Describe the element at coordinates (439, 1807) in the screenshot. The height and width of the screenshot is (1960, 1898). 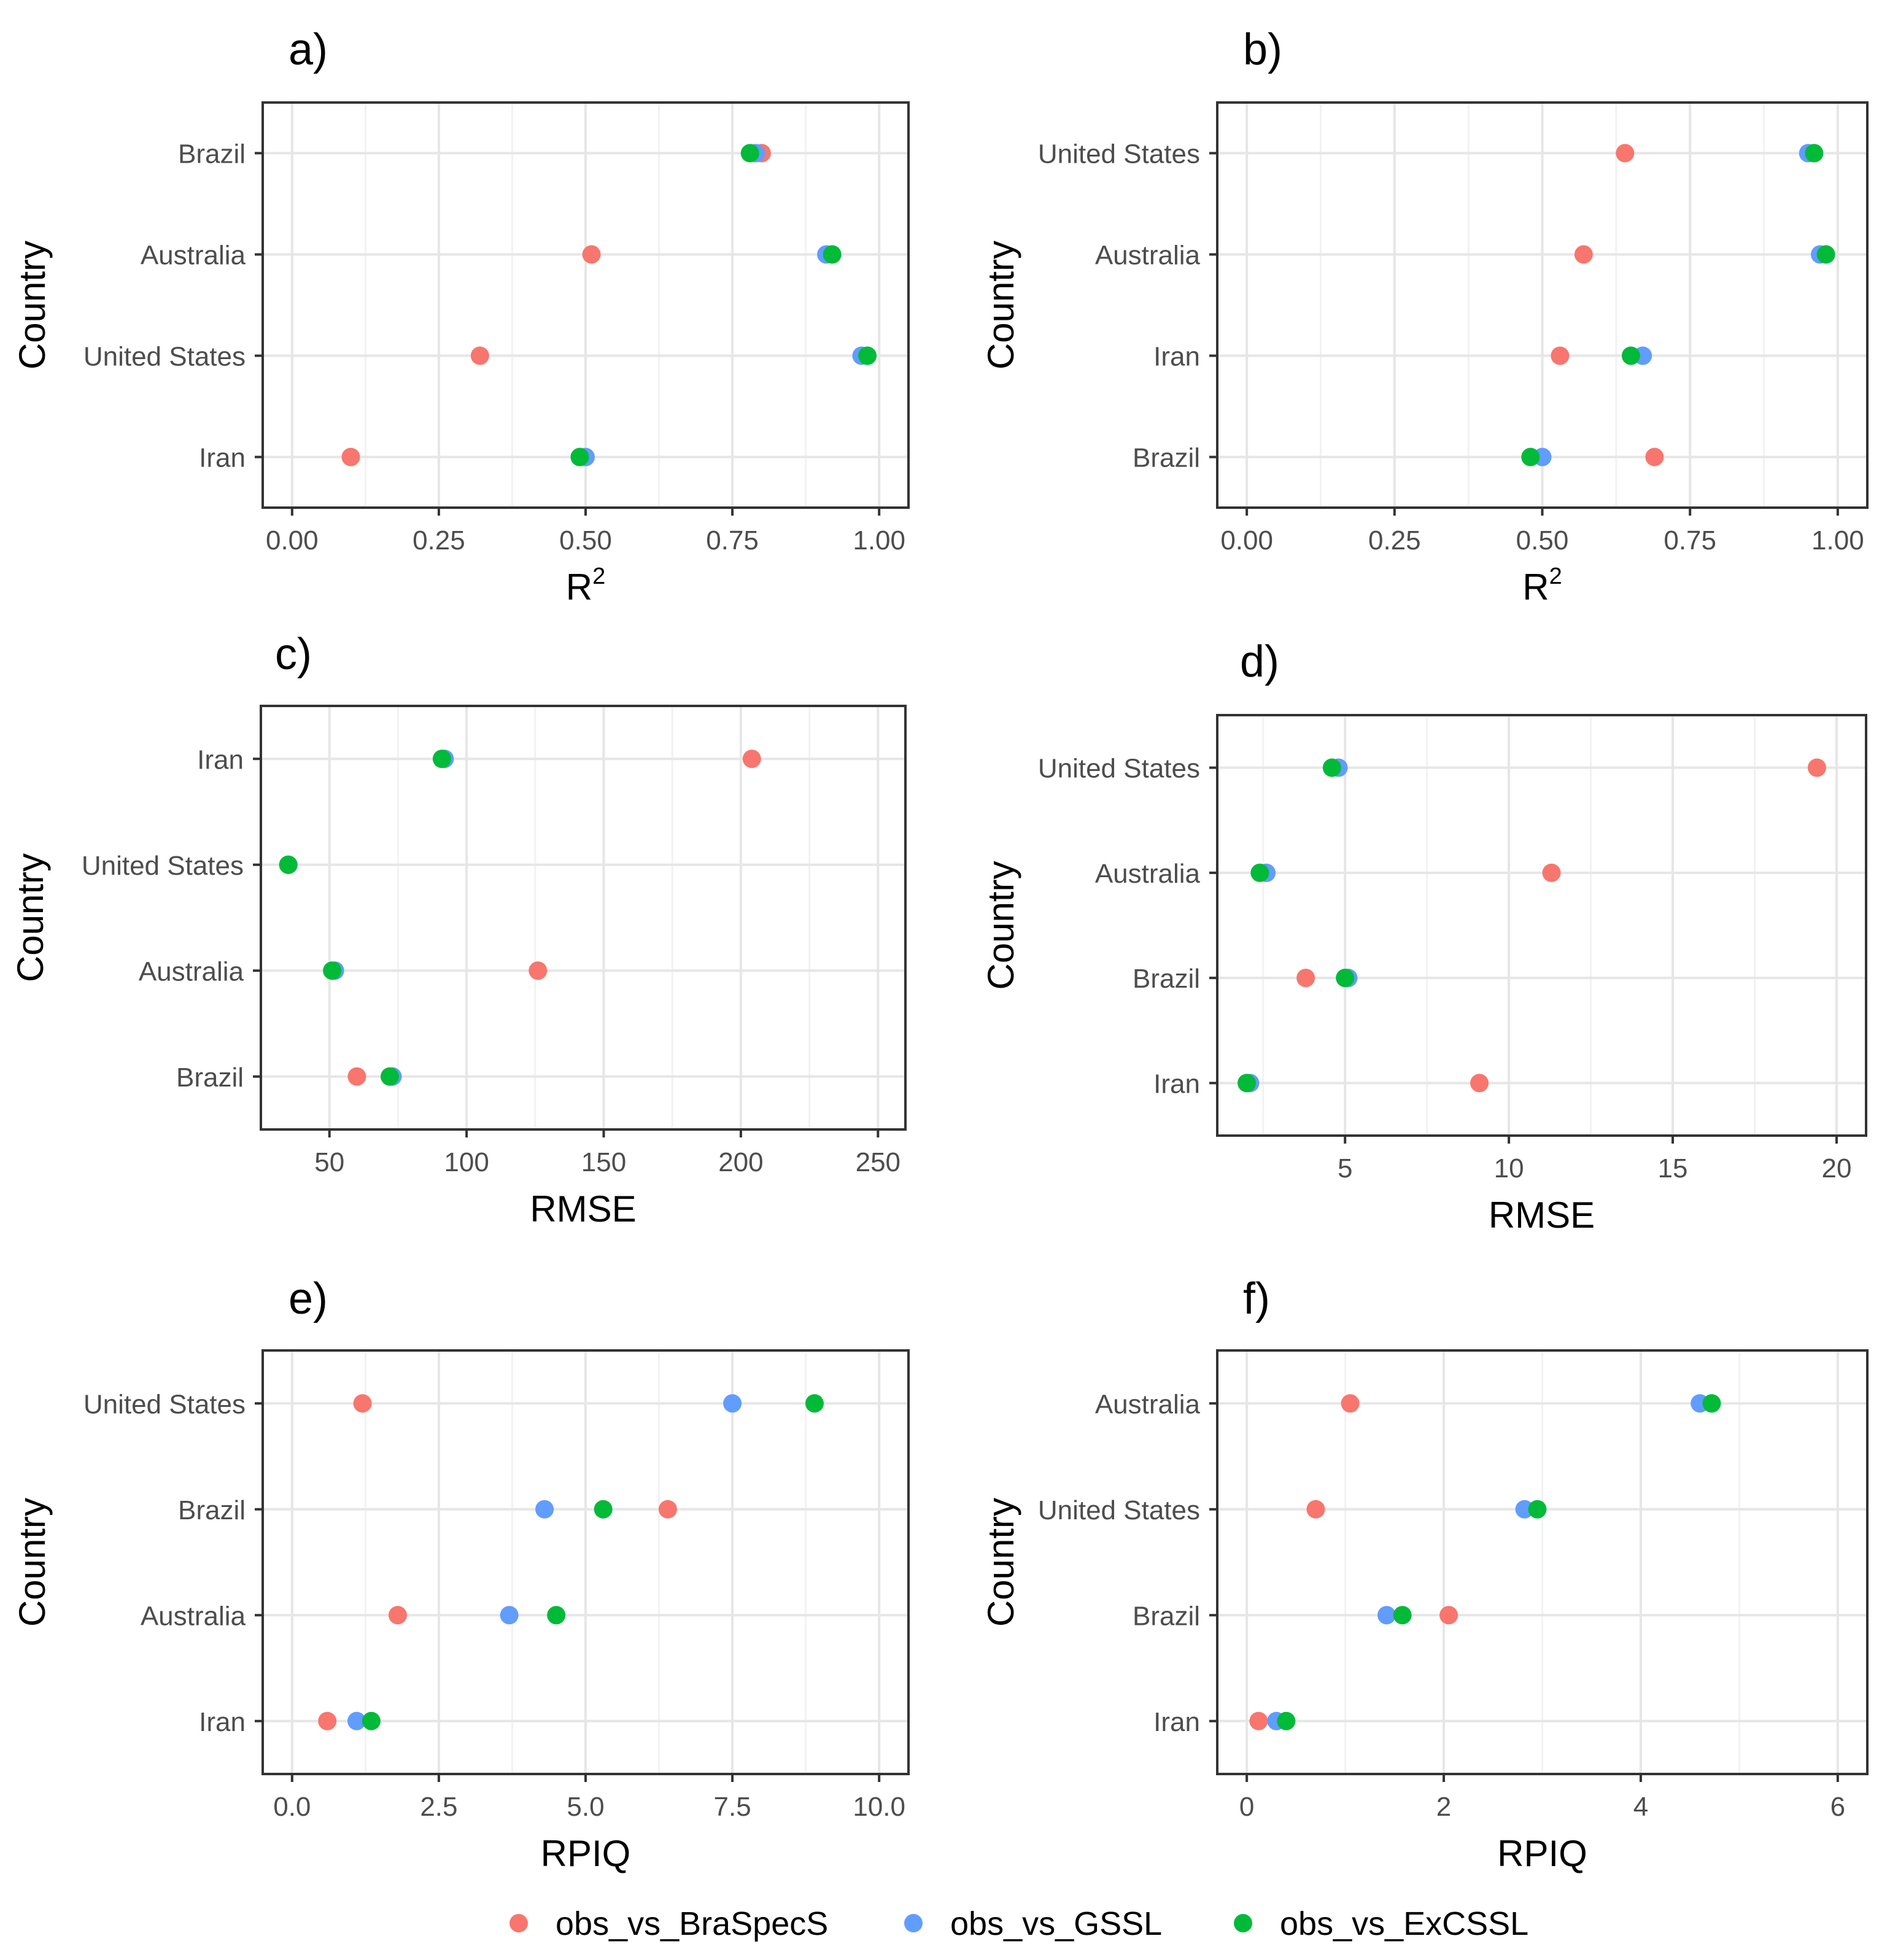
I see `x-tick-label: 2.5` at that location.